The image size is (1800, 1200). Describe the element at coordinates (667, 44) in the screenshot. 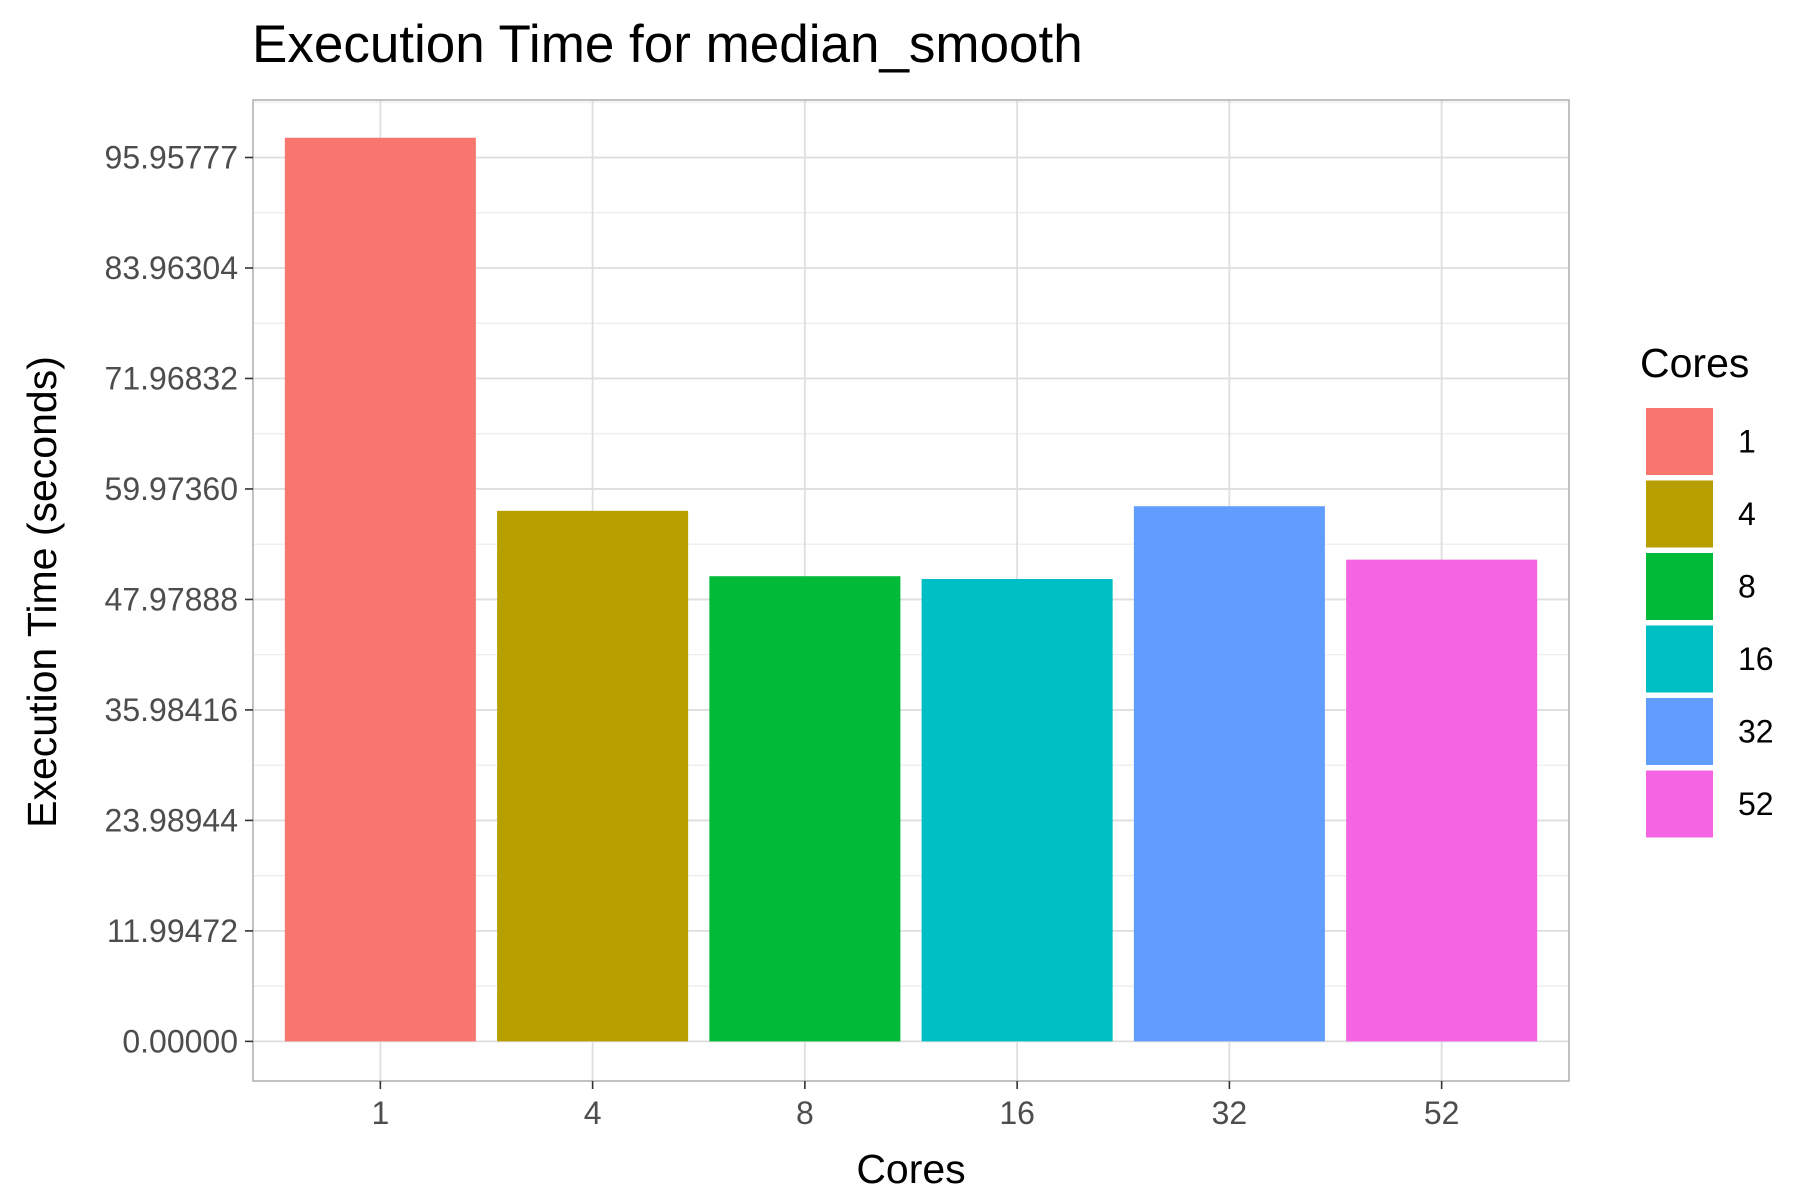

I see `chart-title: Execution Time for median_smooth` at that location.